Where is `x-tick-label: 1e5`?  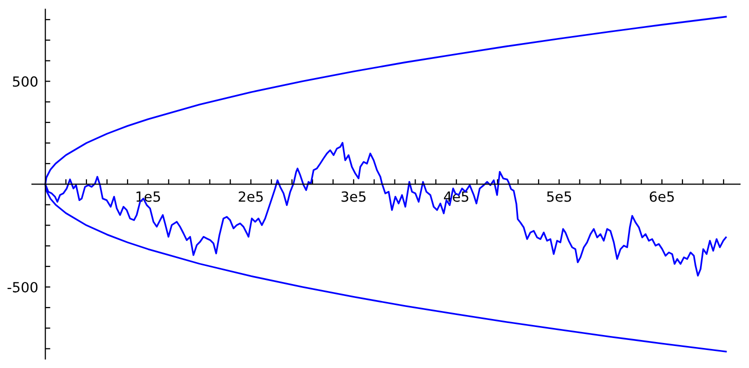
x-tick-label: 1e5 is located at coordinates (148, 197).